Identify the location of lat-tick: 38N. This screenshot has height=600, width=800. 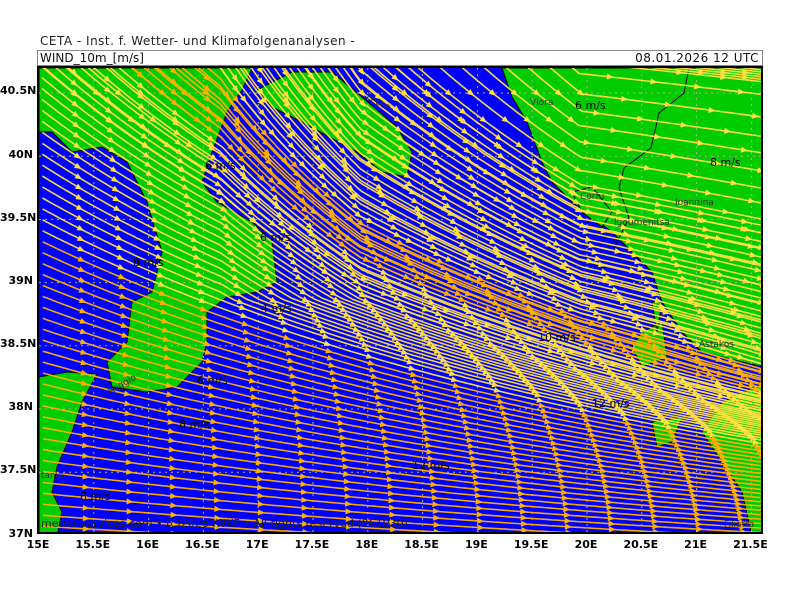
(20, 406).